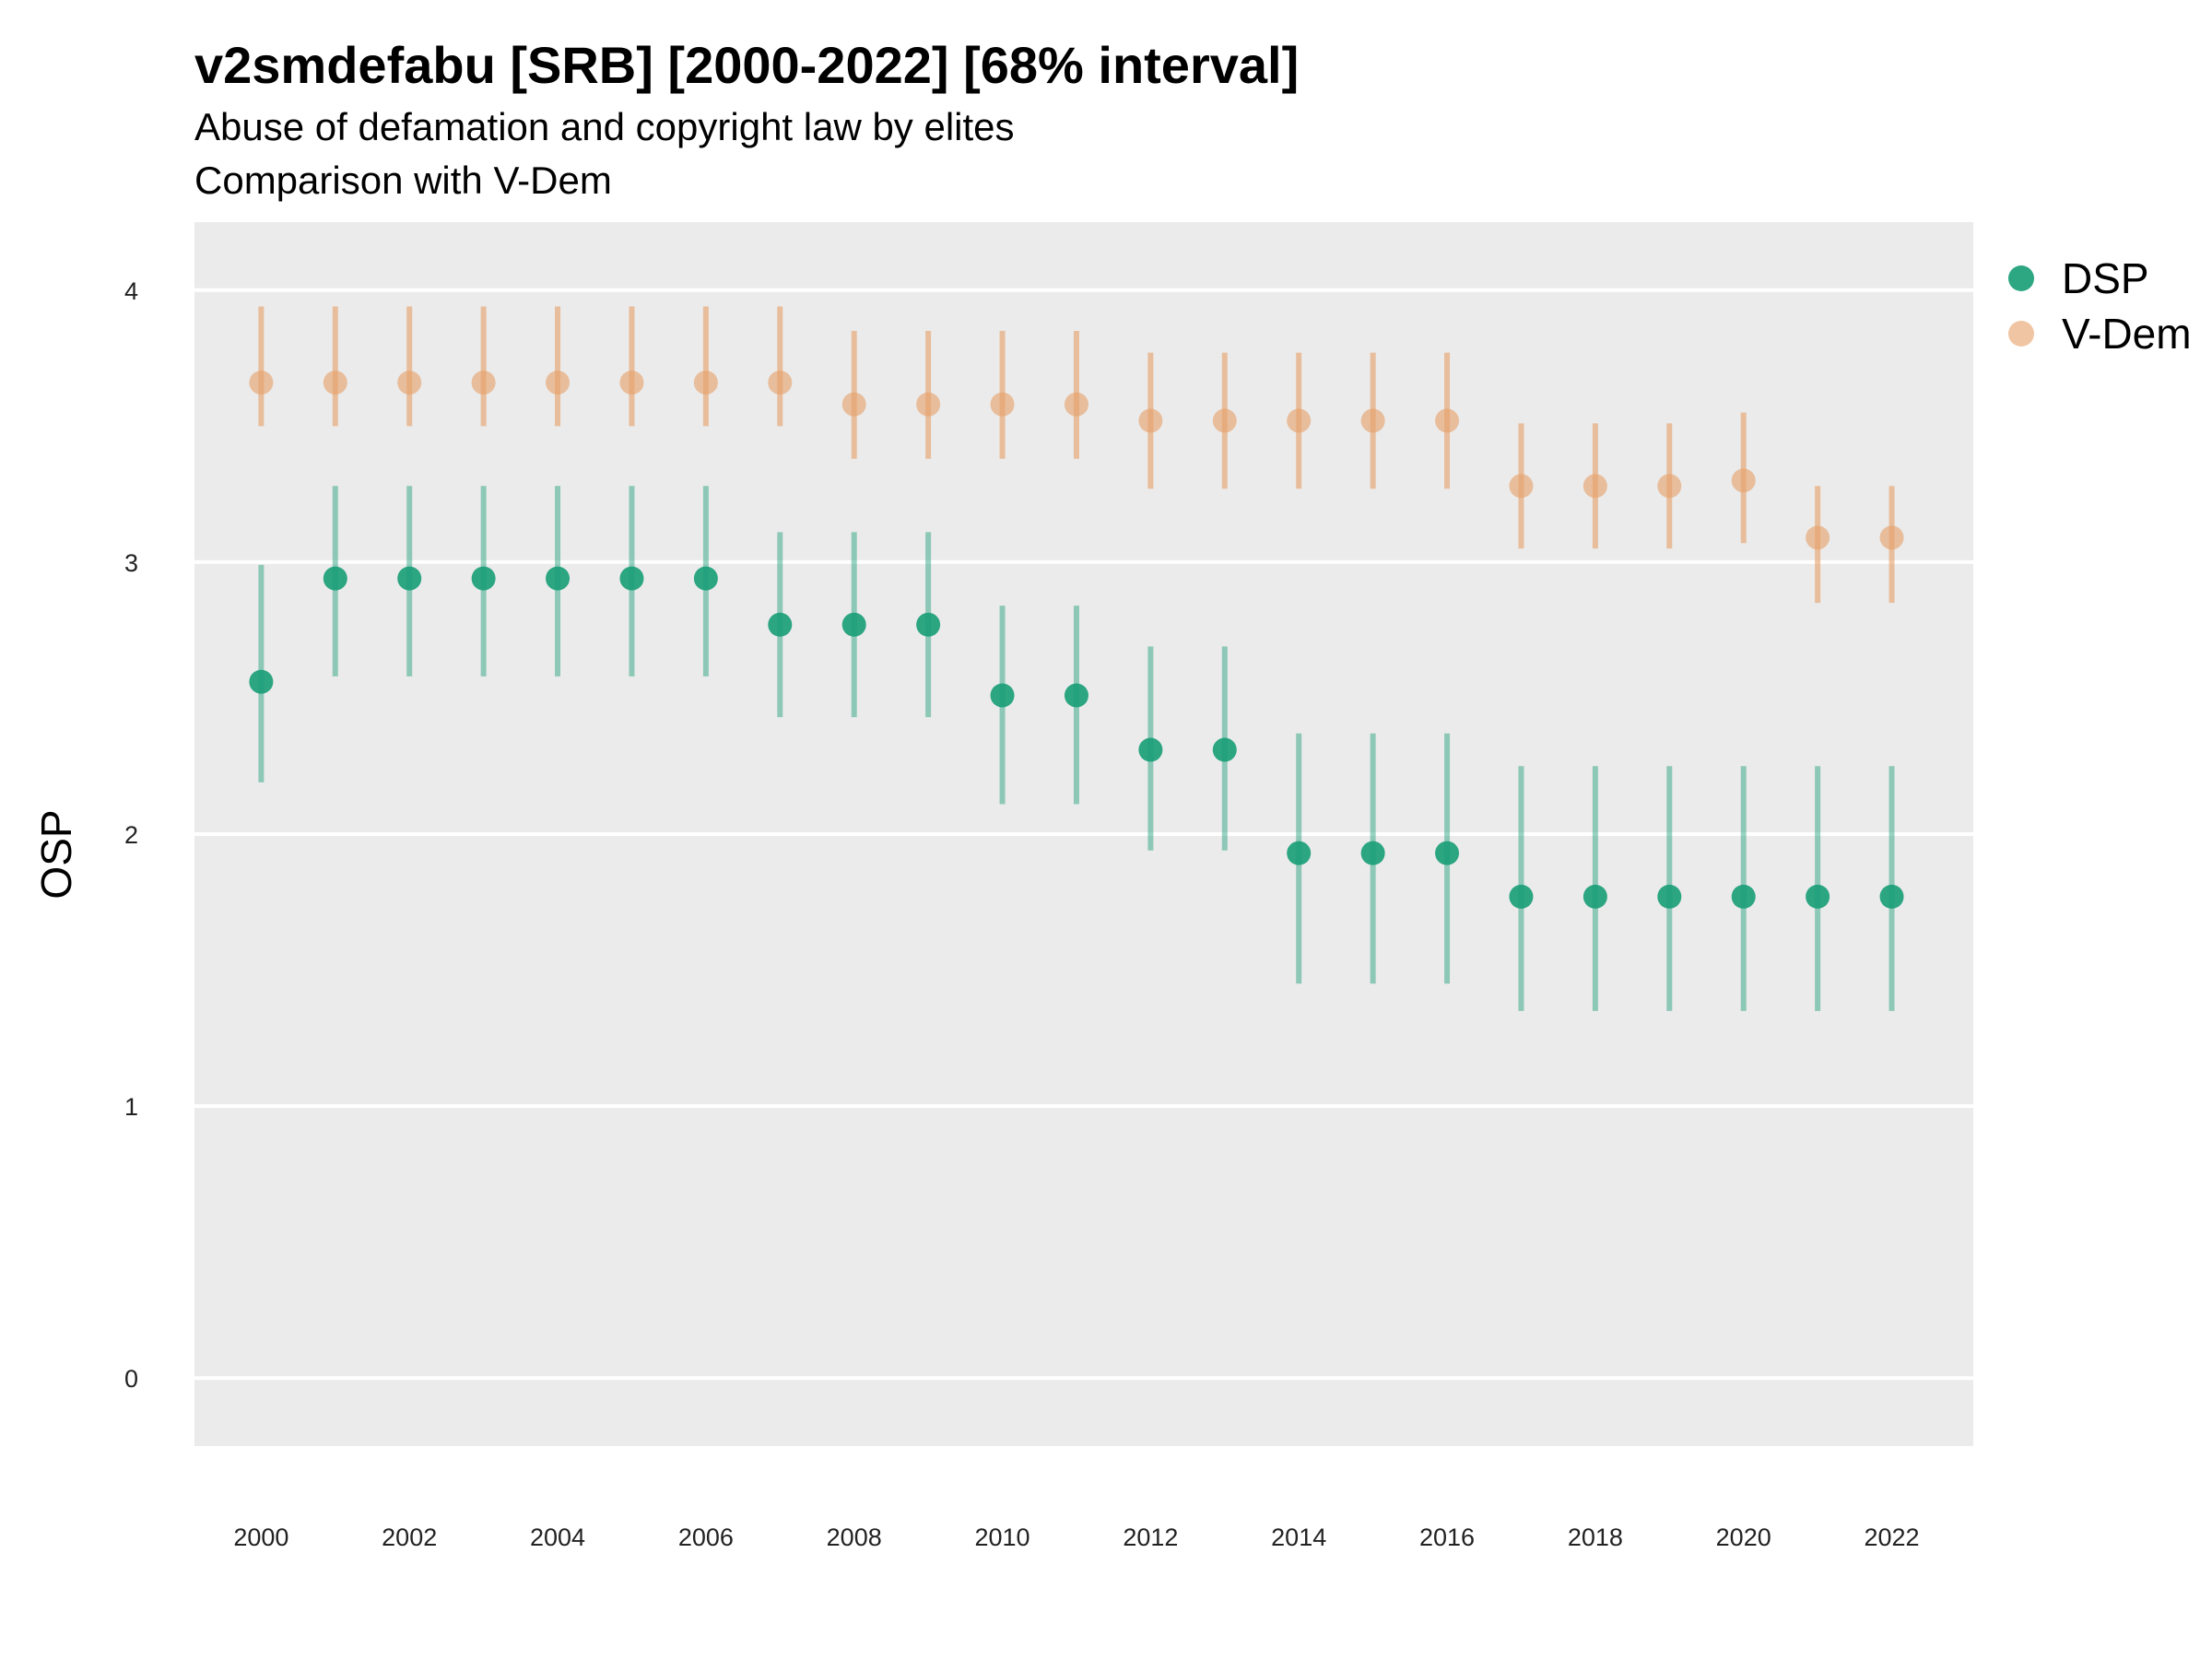 The width and height of the screenshot is (2212, 1659). I want to click on y-axis-ticks: 0 1 2 3 4, so click(131, 835).